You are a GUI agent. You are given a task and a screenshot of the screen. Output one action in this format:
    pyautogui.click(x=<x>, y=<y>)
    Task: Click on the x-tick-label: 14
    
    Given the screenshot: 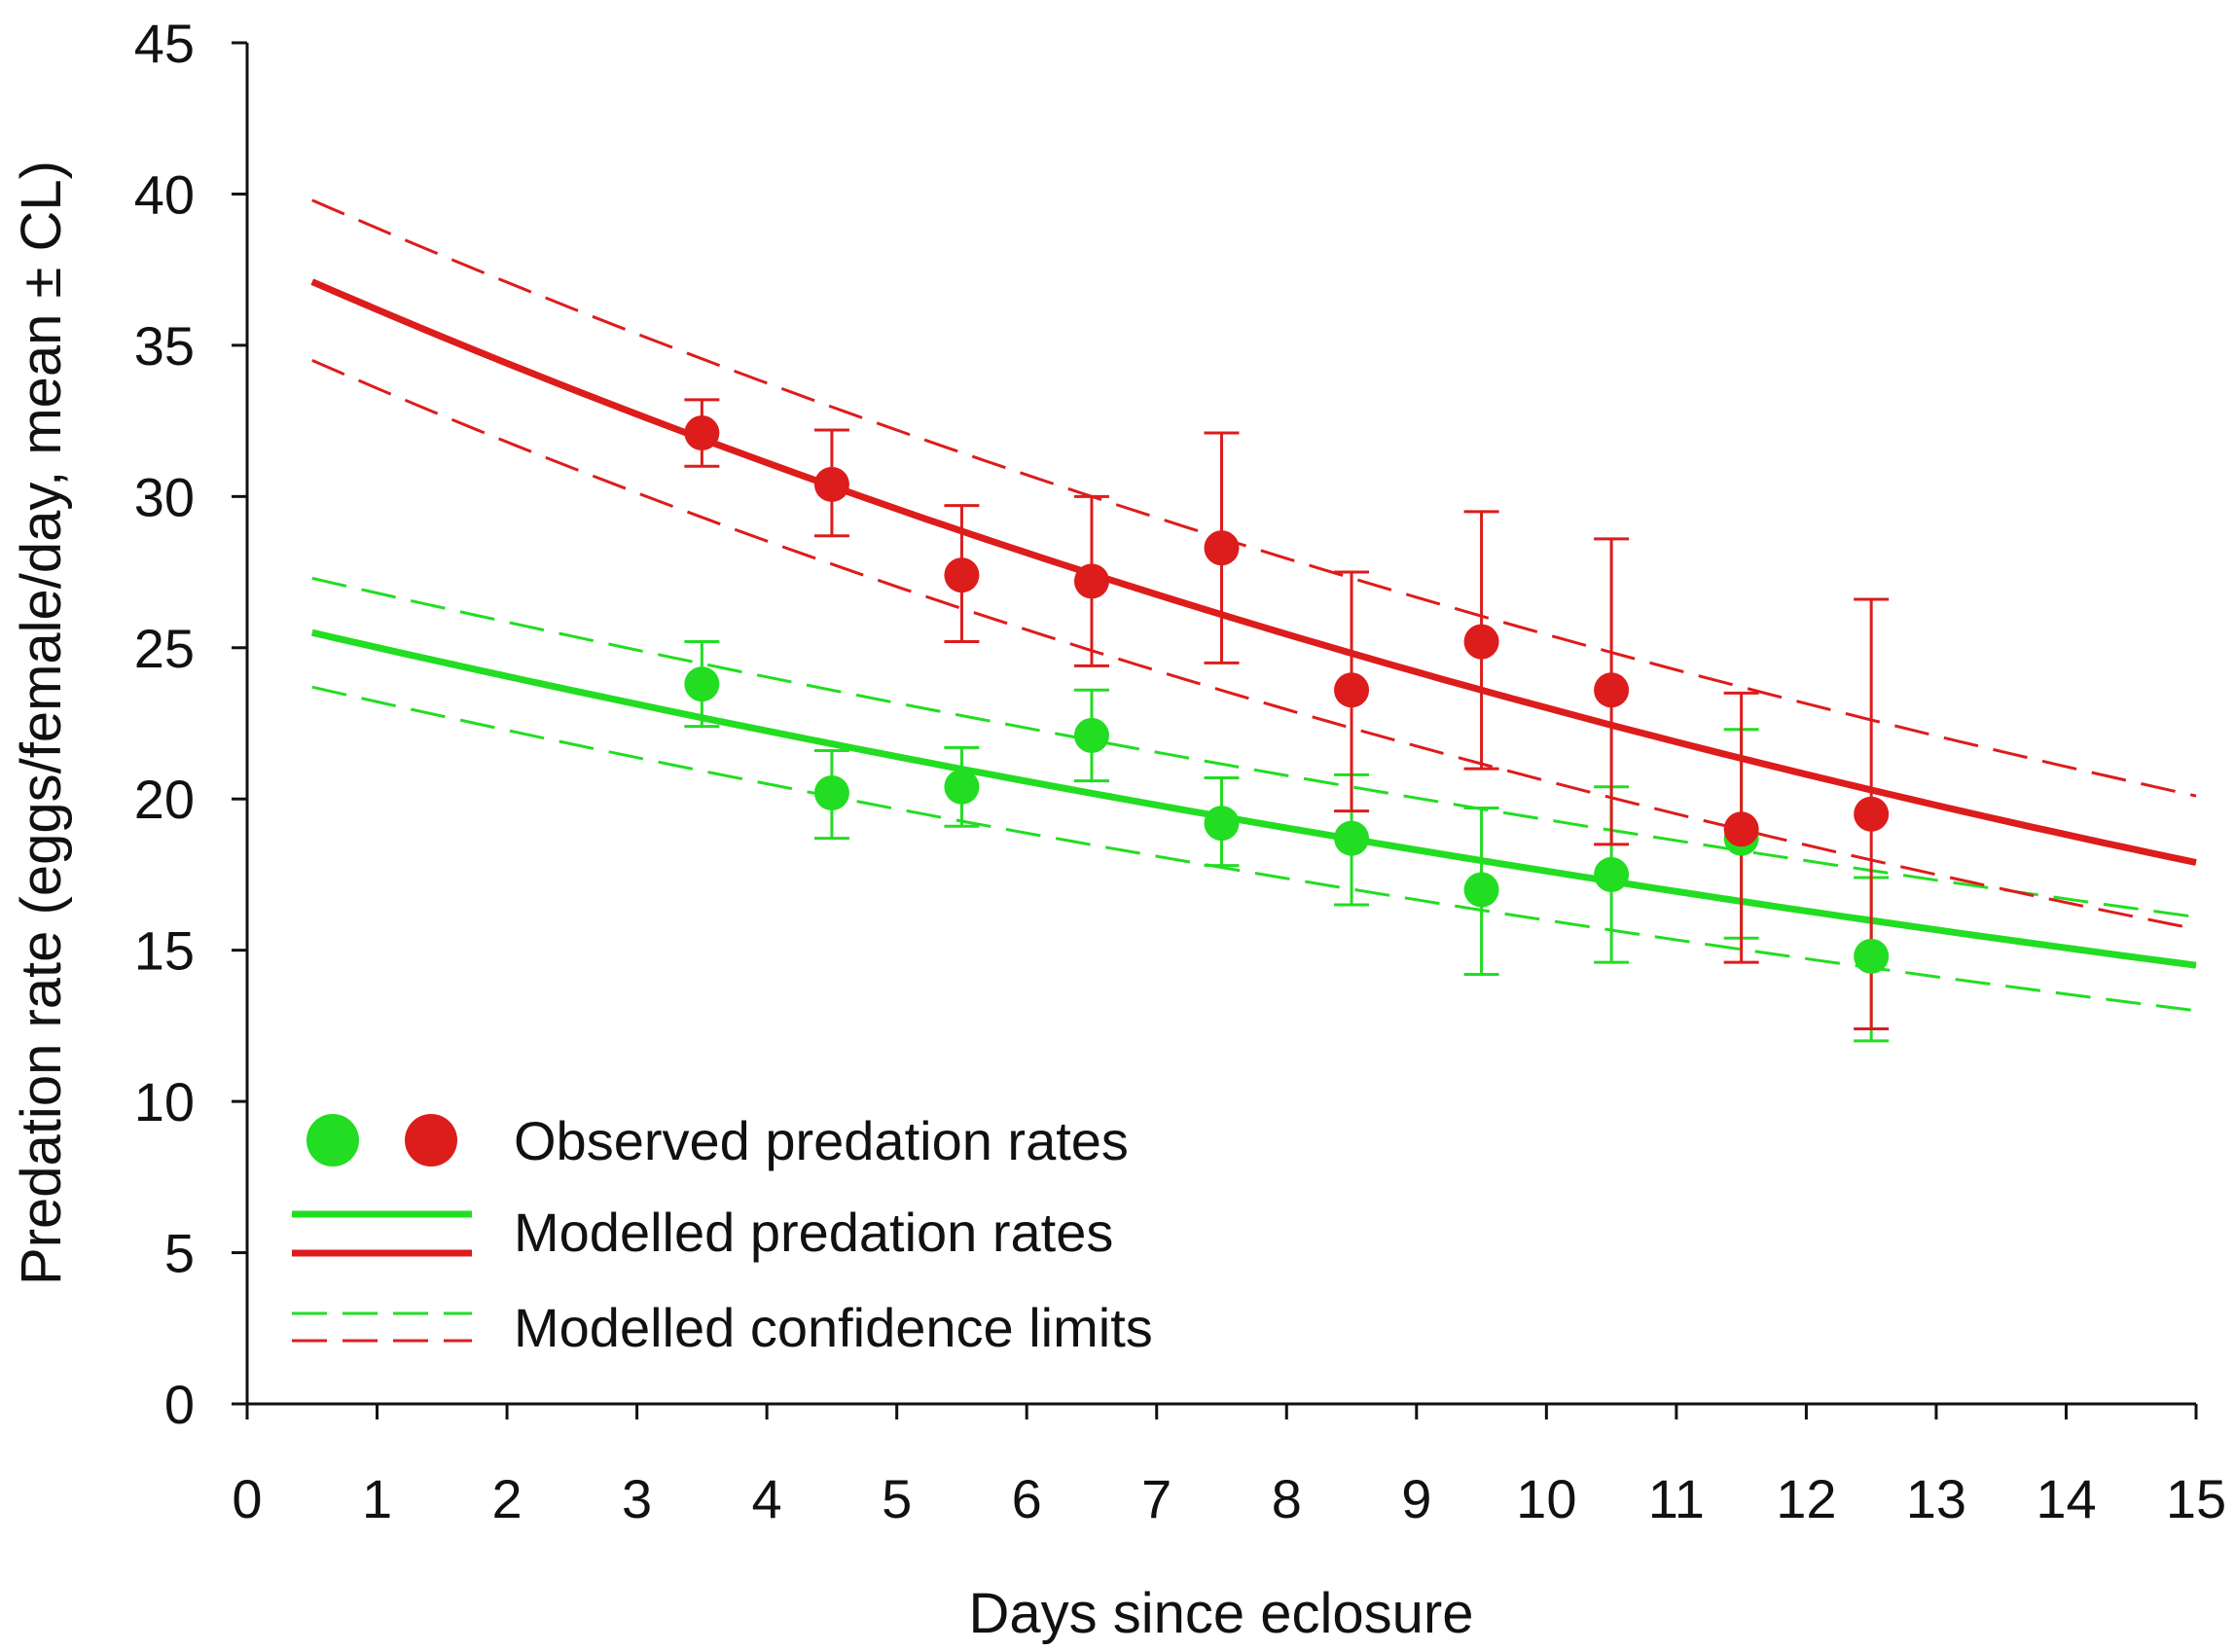 What is the action you would take?
    pyautogui.click(x=2066, y=1498)
    